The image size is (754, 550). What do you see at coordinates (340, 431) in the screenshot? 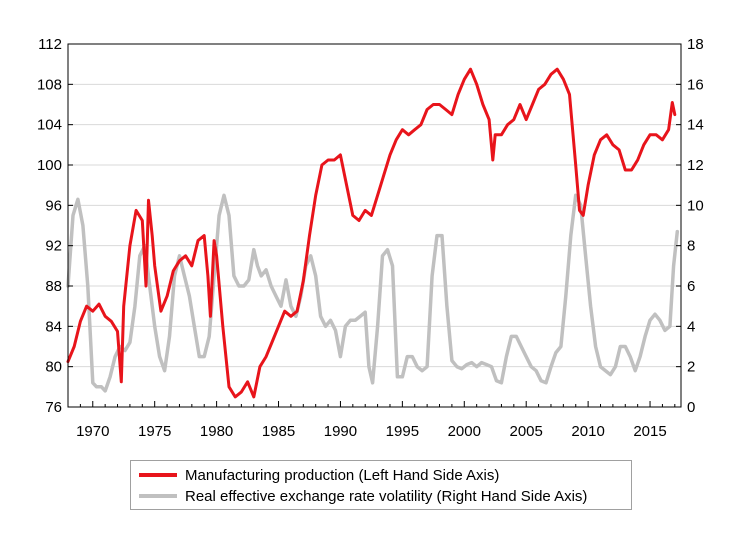
I see `x-axis-tick-label: 1990` at bounding box center [340, 431].